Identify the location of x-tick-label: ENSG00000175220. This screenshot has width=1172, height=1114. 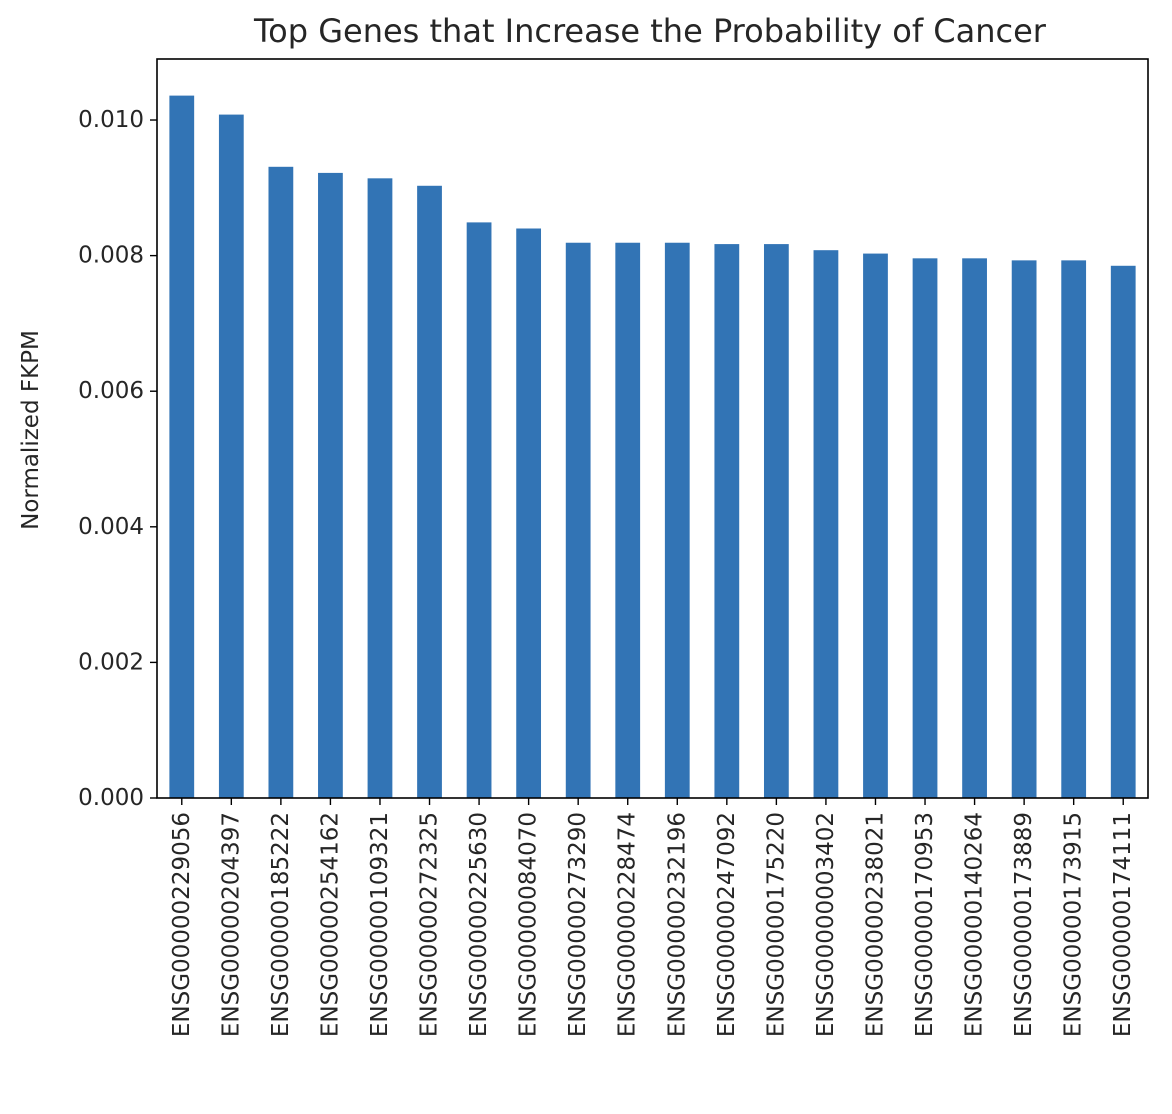
(776, 924).